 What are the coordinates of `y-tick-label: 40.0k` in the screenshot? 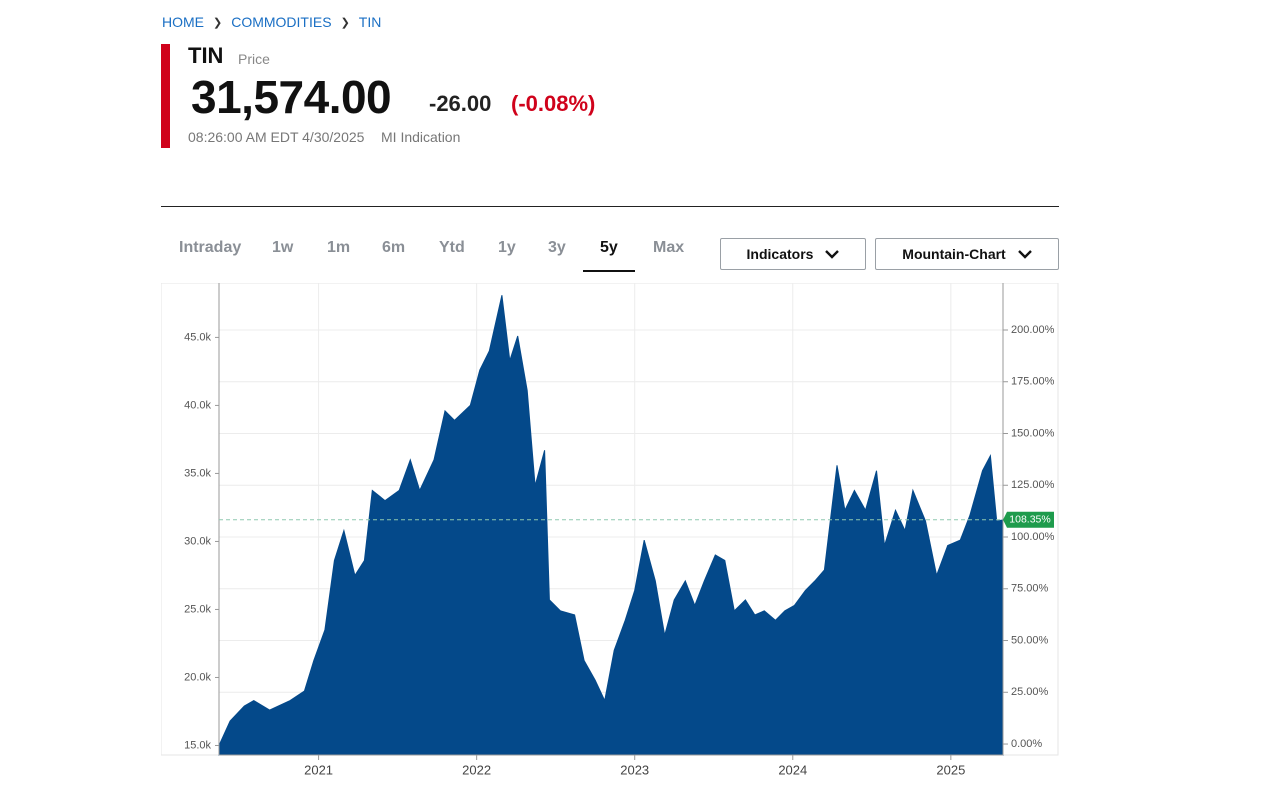 It's located at (197, 405).